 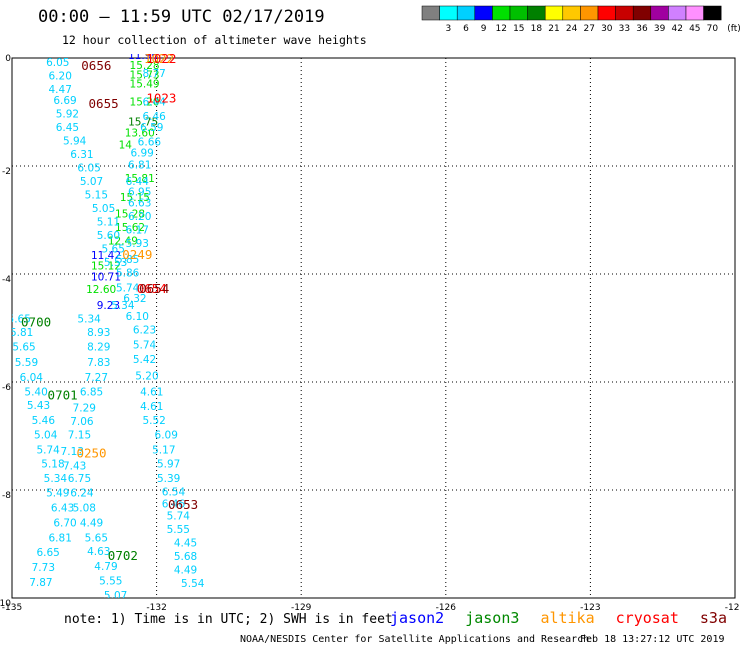 What do you see at coordinates (89, 320) in the screenshot?
I see `wave-height-point: 5.34` at bounding box center [89, 320].